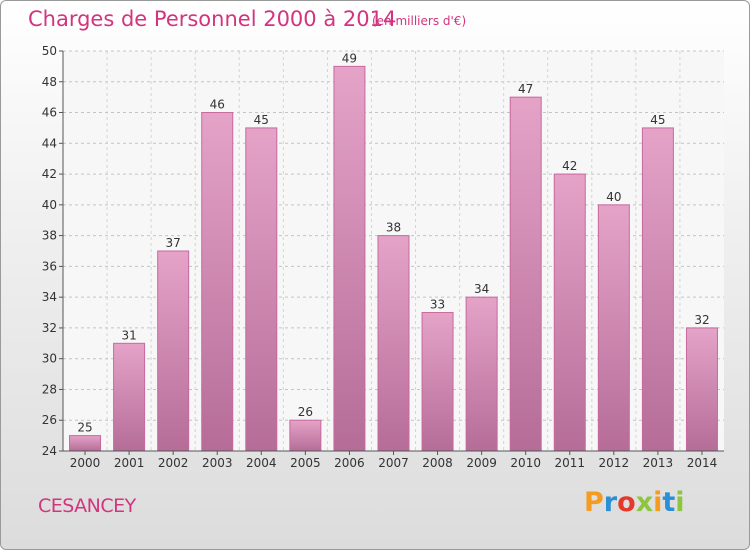  Describe the element at coordinates (437, 463) in the screenshot. I see `x-tick-label: 2008` at that location.